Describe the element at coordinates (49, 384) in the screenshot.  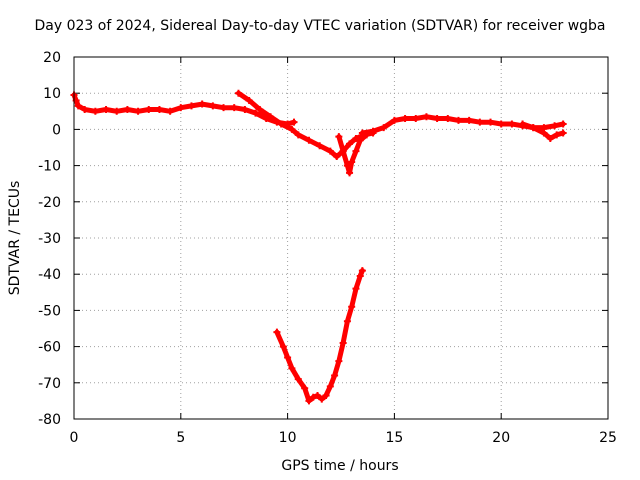
I see `y-tick-label: -70` at that location.